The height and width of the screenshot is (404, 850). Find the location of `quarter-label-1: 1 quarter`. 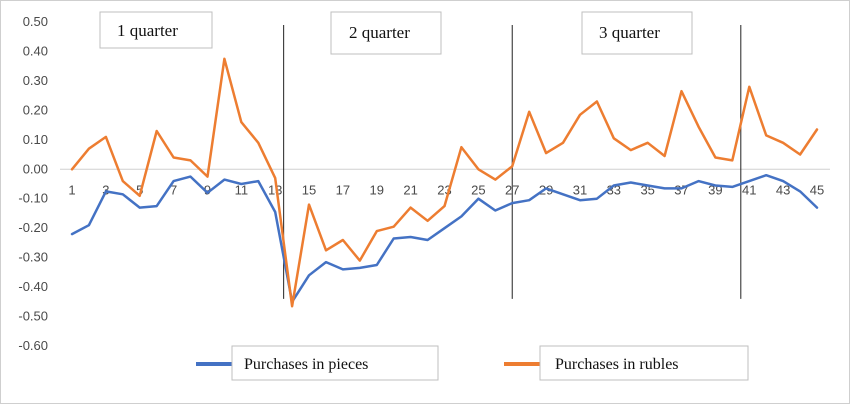

quarter-label-1: 1 quarter is located at coordinates (156, 30).